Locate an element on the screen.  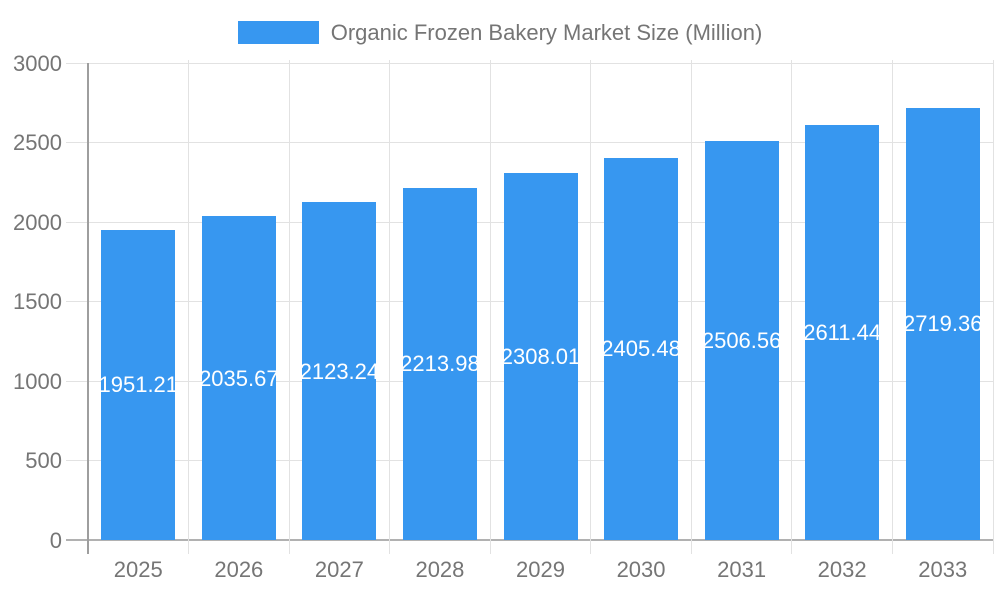
y-tick-label: 2500 is located at coordinates (37, 142).